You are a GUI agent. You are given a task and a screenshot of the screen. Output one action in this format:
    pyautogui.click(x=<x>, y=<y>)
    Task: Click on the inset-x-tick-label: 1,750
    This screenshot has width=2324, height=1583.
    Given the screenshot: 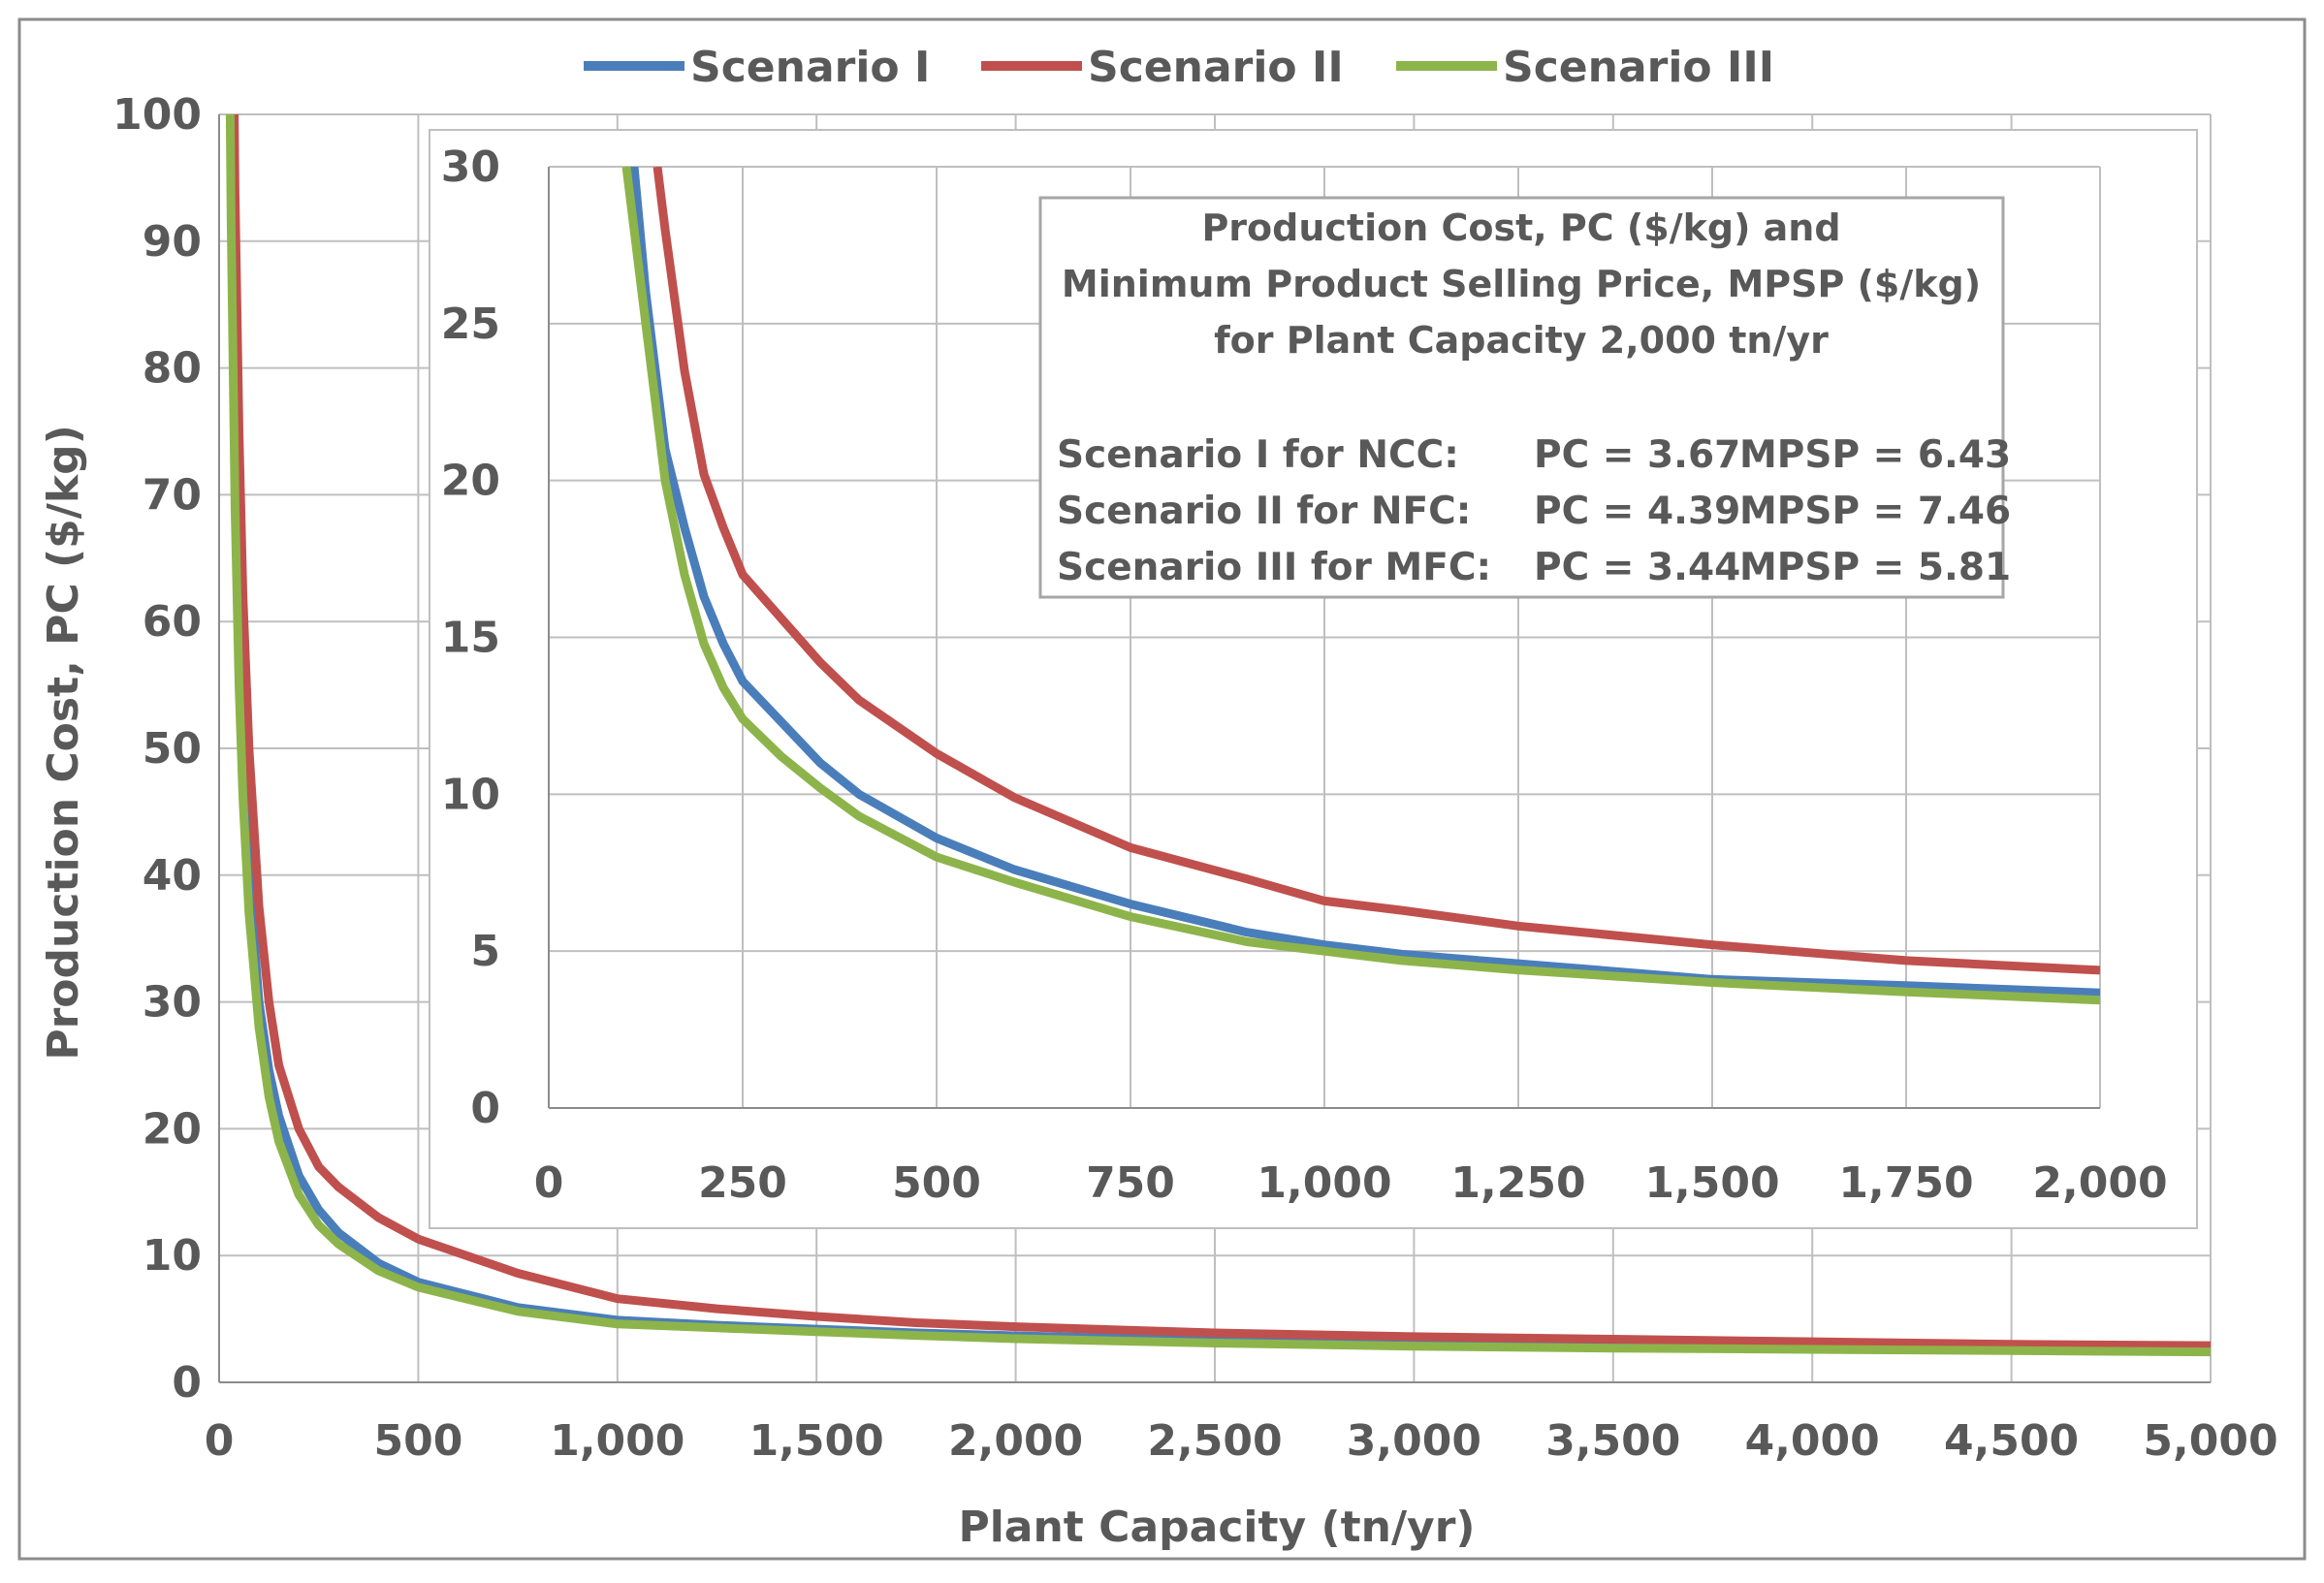 What is the action you would take?
    pyautogui.click(x=1906, y=1183)
    